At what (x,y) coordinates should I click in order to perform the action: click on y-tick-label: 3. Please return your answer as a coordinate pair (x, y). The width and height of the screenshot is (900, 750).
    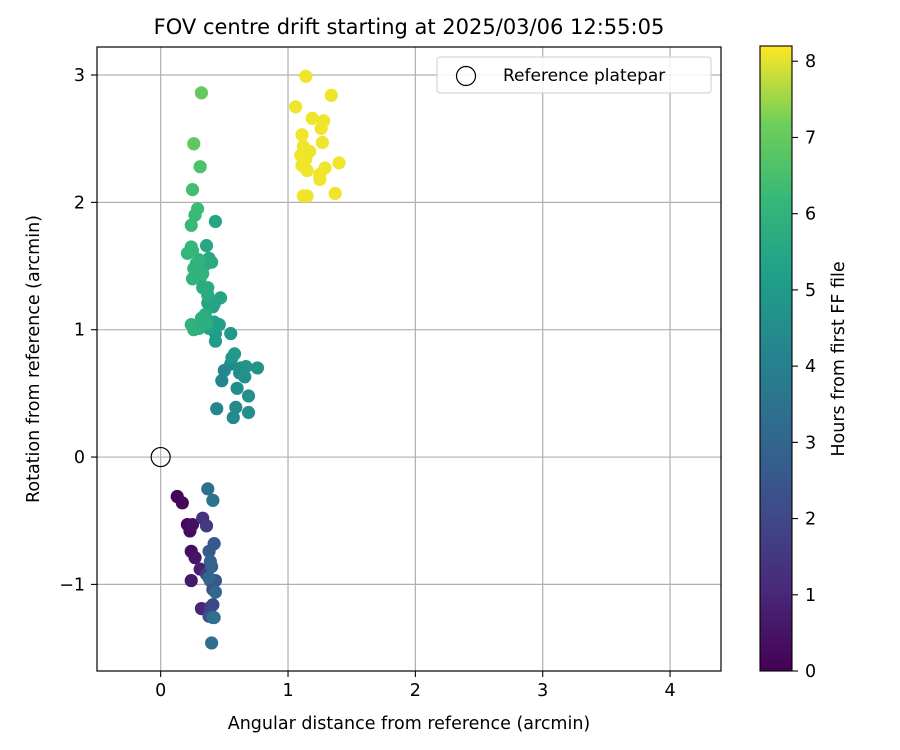
    Looking at the image, I should click on (79, 76).